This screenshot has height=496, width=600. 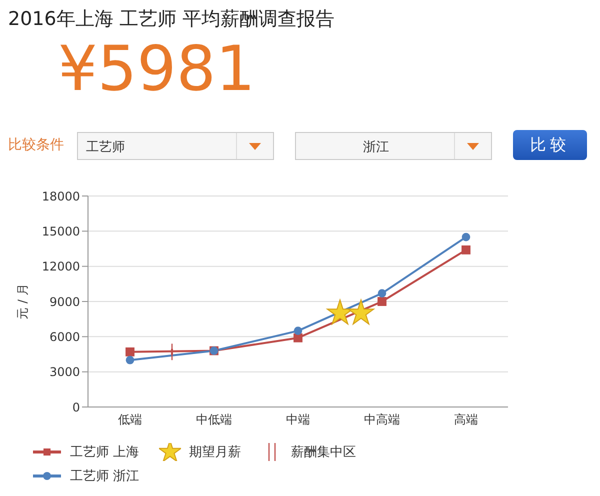 What do you see at coordinates (105, 476) in the screenshot?
I see `legend-label: 工艺师 浙江` at bounding box center [105, 476].